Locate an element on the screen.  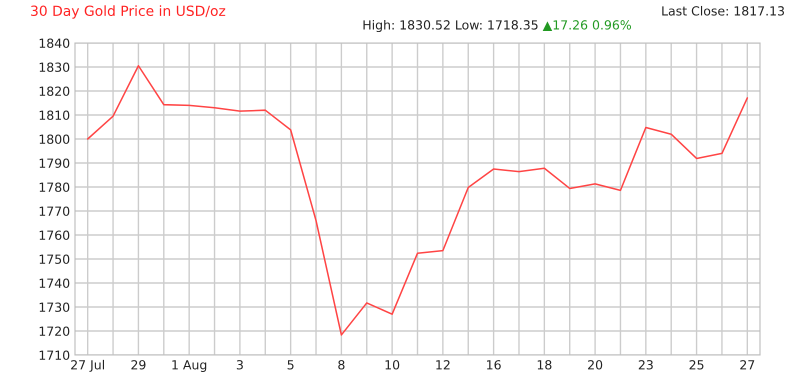
y-tick-label: 1740 is located at coordinates (55, 283).